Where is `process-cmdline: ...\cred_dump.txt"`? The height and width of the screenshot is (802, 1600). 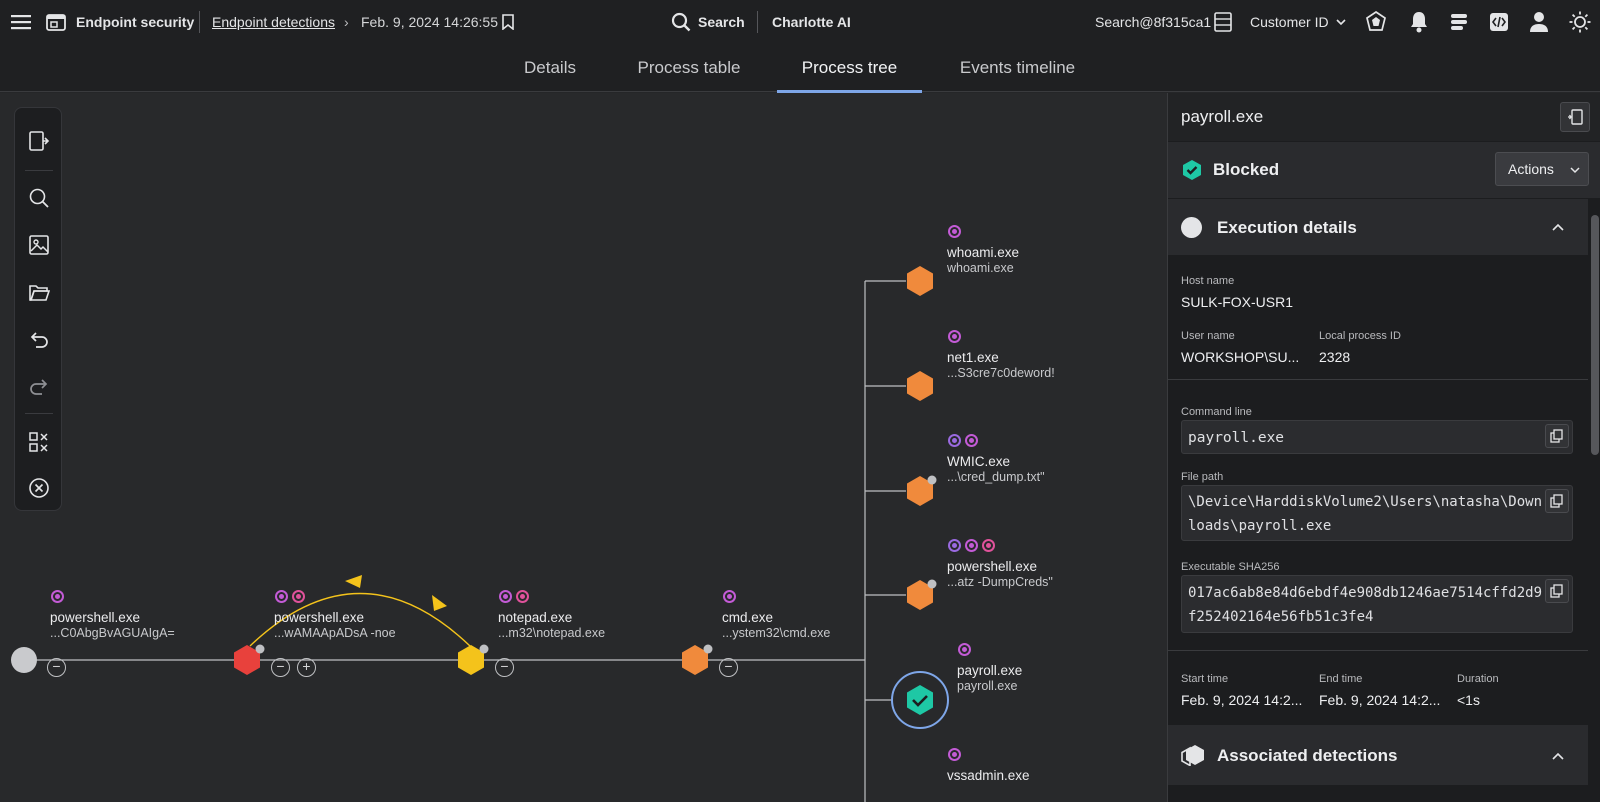 process-cmdline: ...\cred_dump.txt" is located at coordinates (996, 477).